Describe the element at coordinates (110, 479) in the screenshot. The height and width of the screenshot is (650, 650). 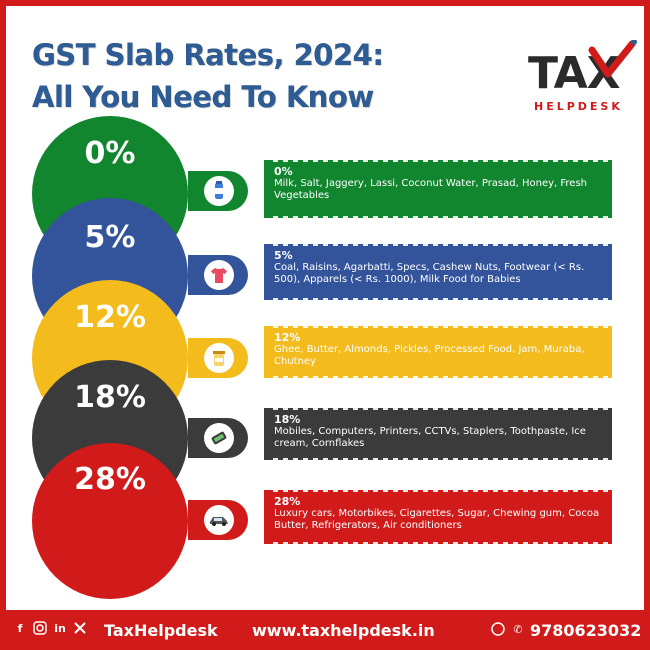
I see `slab-rate-28: 28%` at that location.